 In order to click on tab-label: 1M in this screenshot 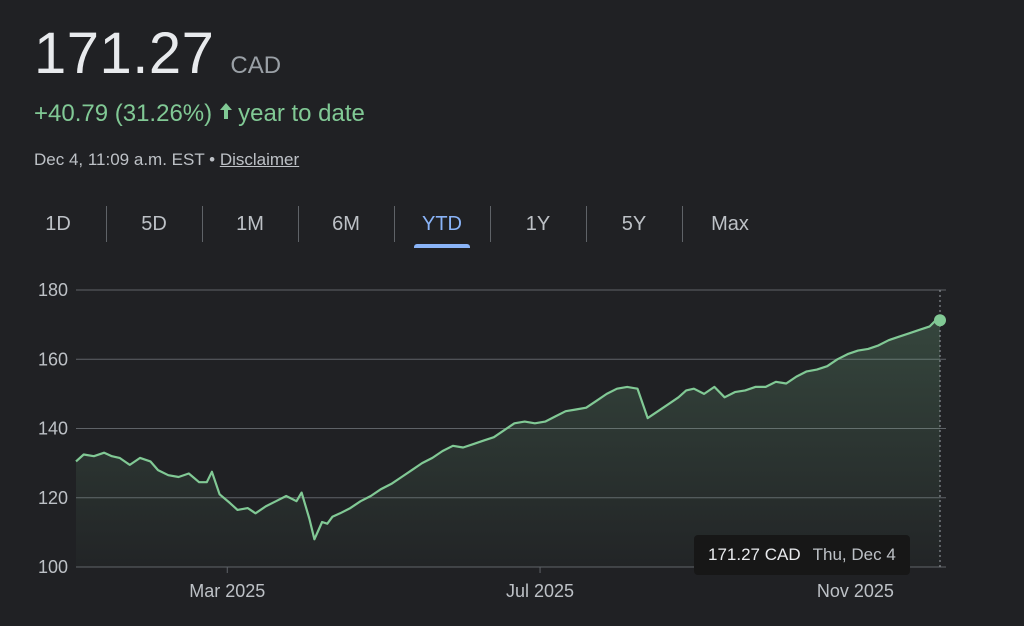, I will do `click(250, 223)`.